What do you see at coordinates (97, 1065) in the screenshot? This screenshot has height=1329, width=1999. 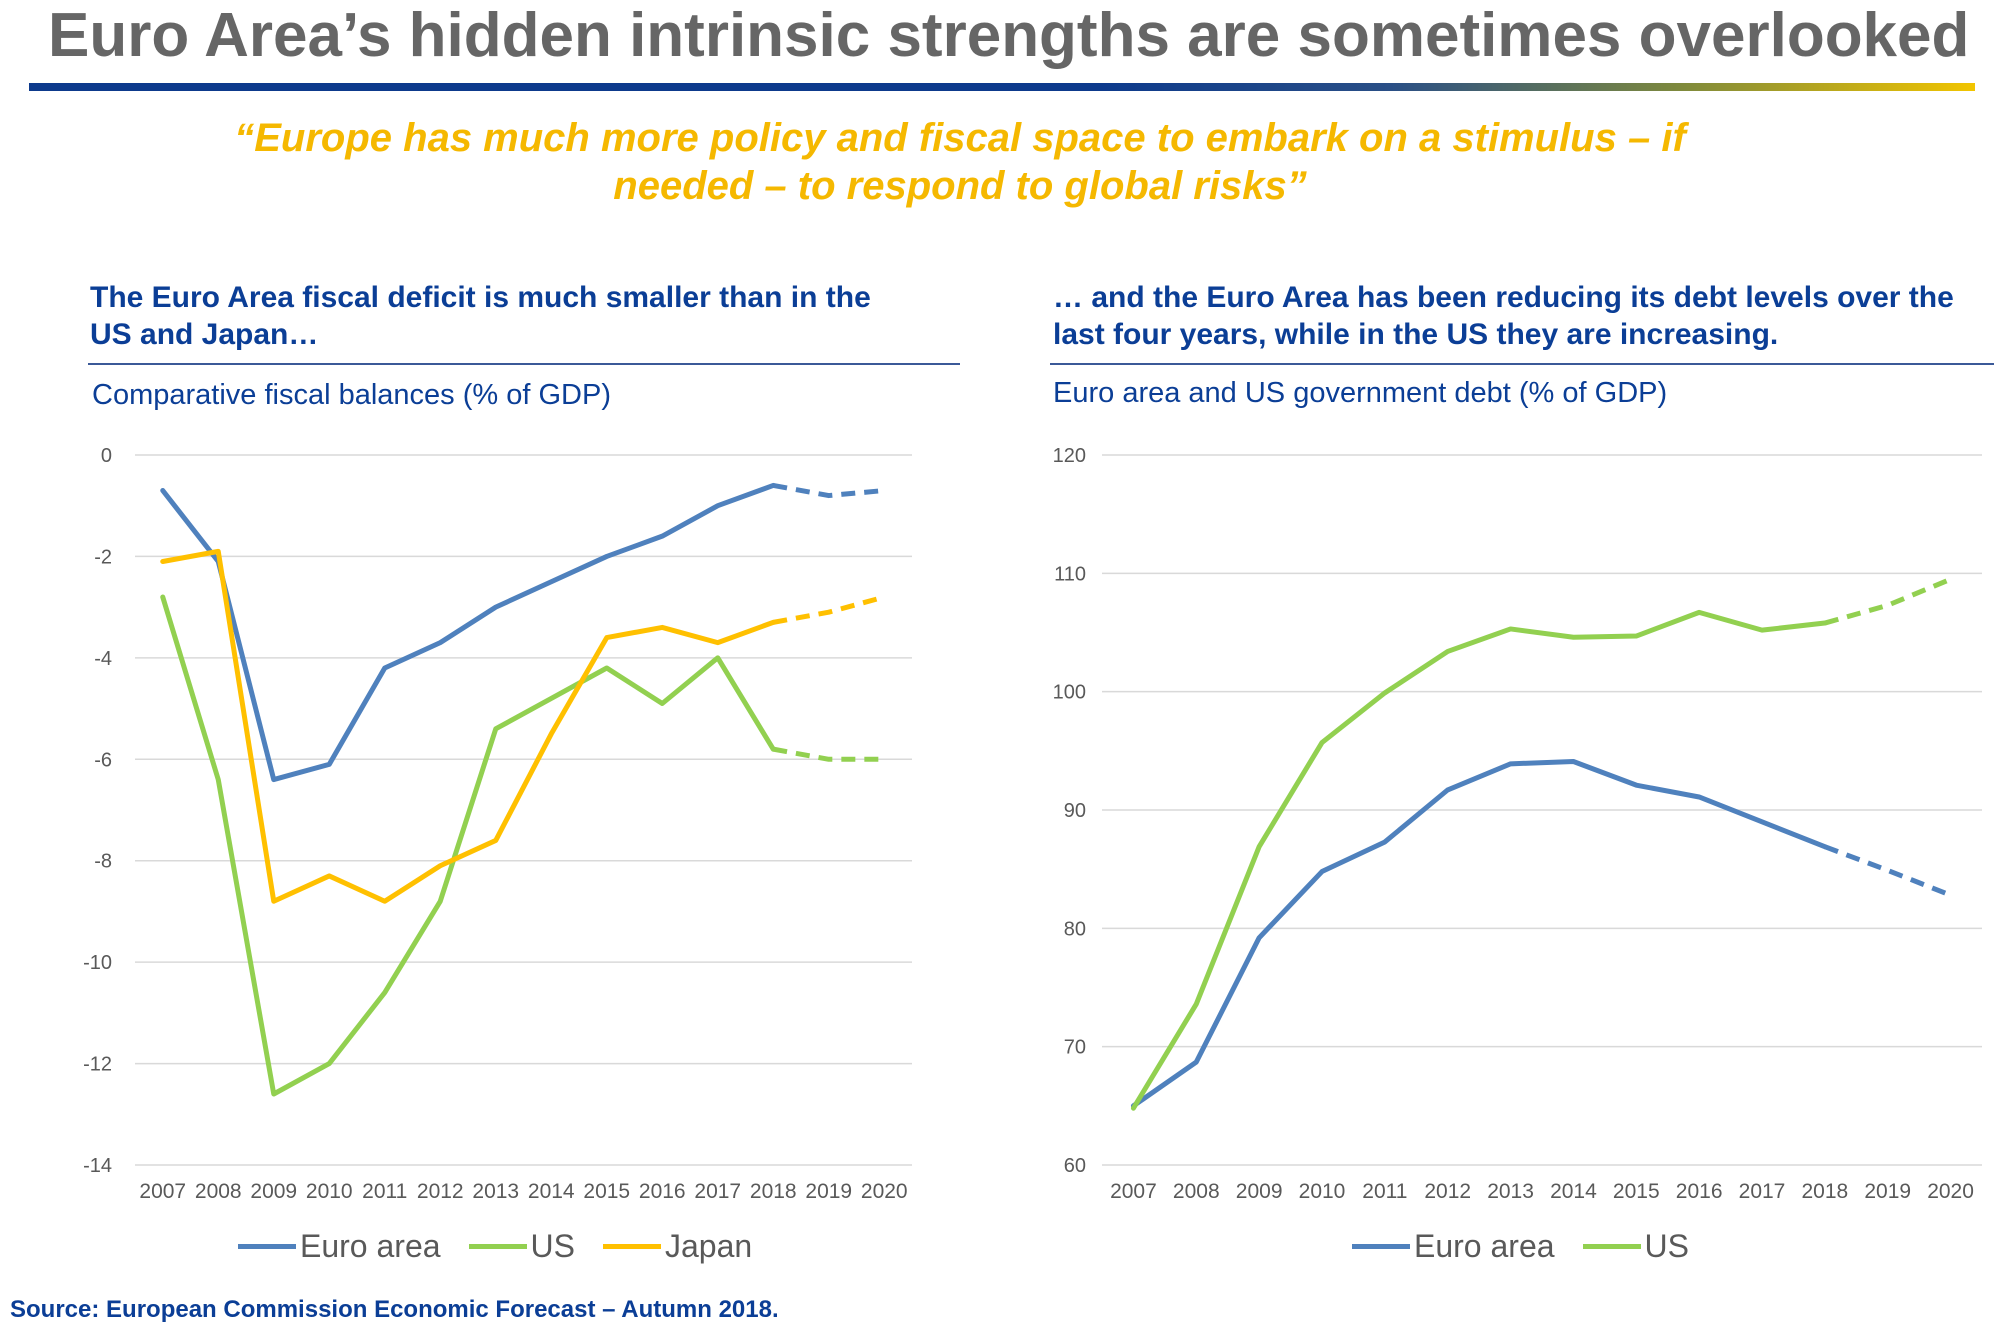 I see `y-tick-label: -12` at bounding box center [97, 1065].